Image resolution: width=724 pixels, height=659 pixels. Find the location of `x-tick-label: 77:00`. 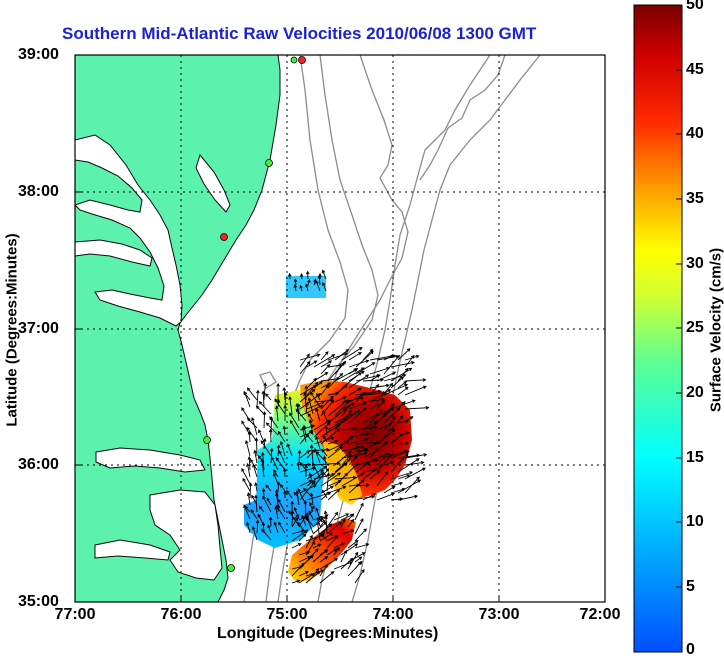

x-tick-label: 77:00 is located at coordinates (75, 614).